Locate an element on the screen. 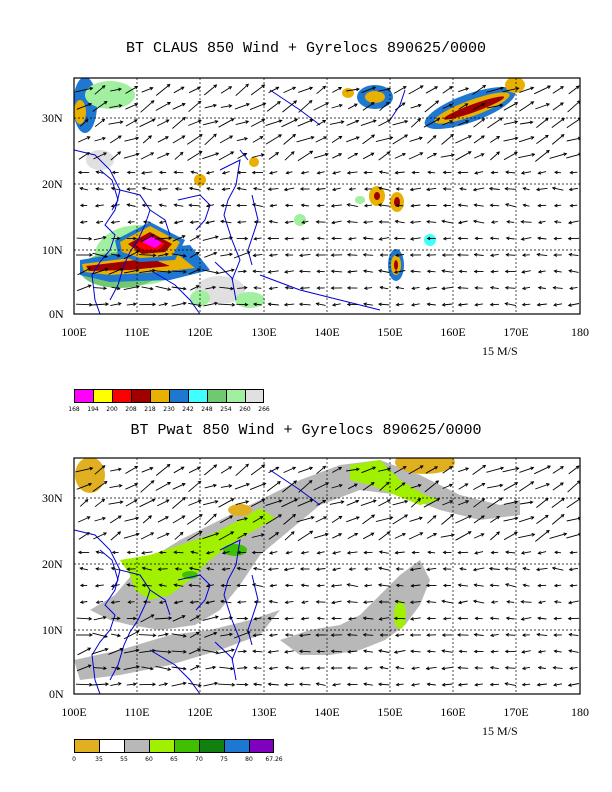  bottom-legend-swatch is located at coordinates (236, 746).